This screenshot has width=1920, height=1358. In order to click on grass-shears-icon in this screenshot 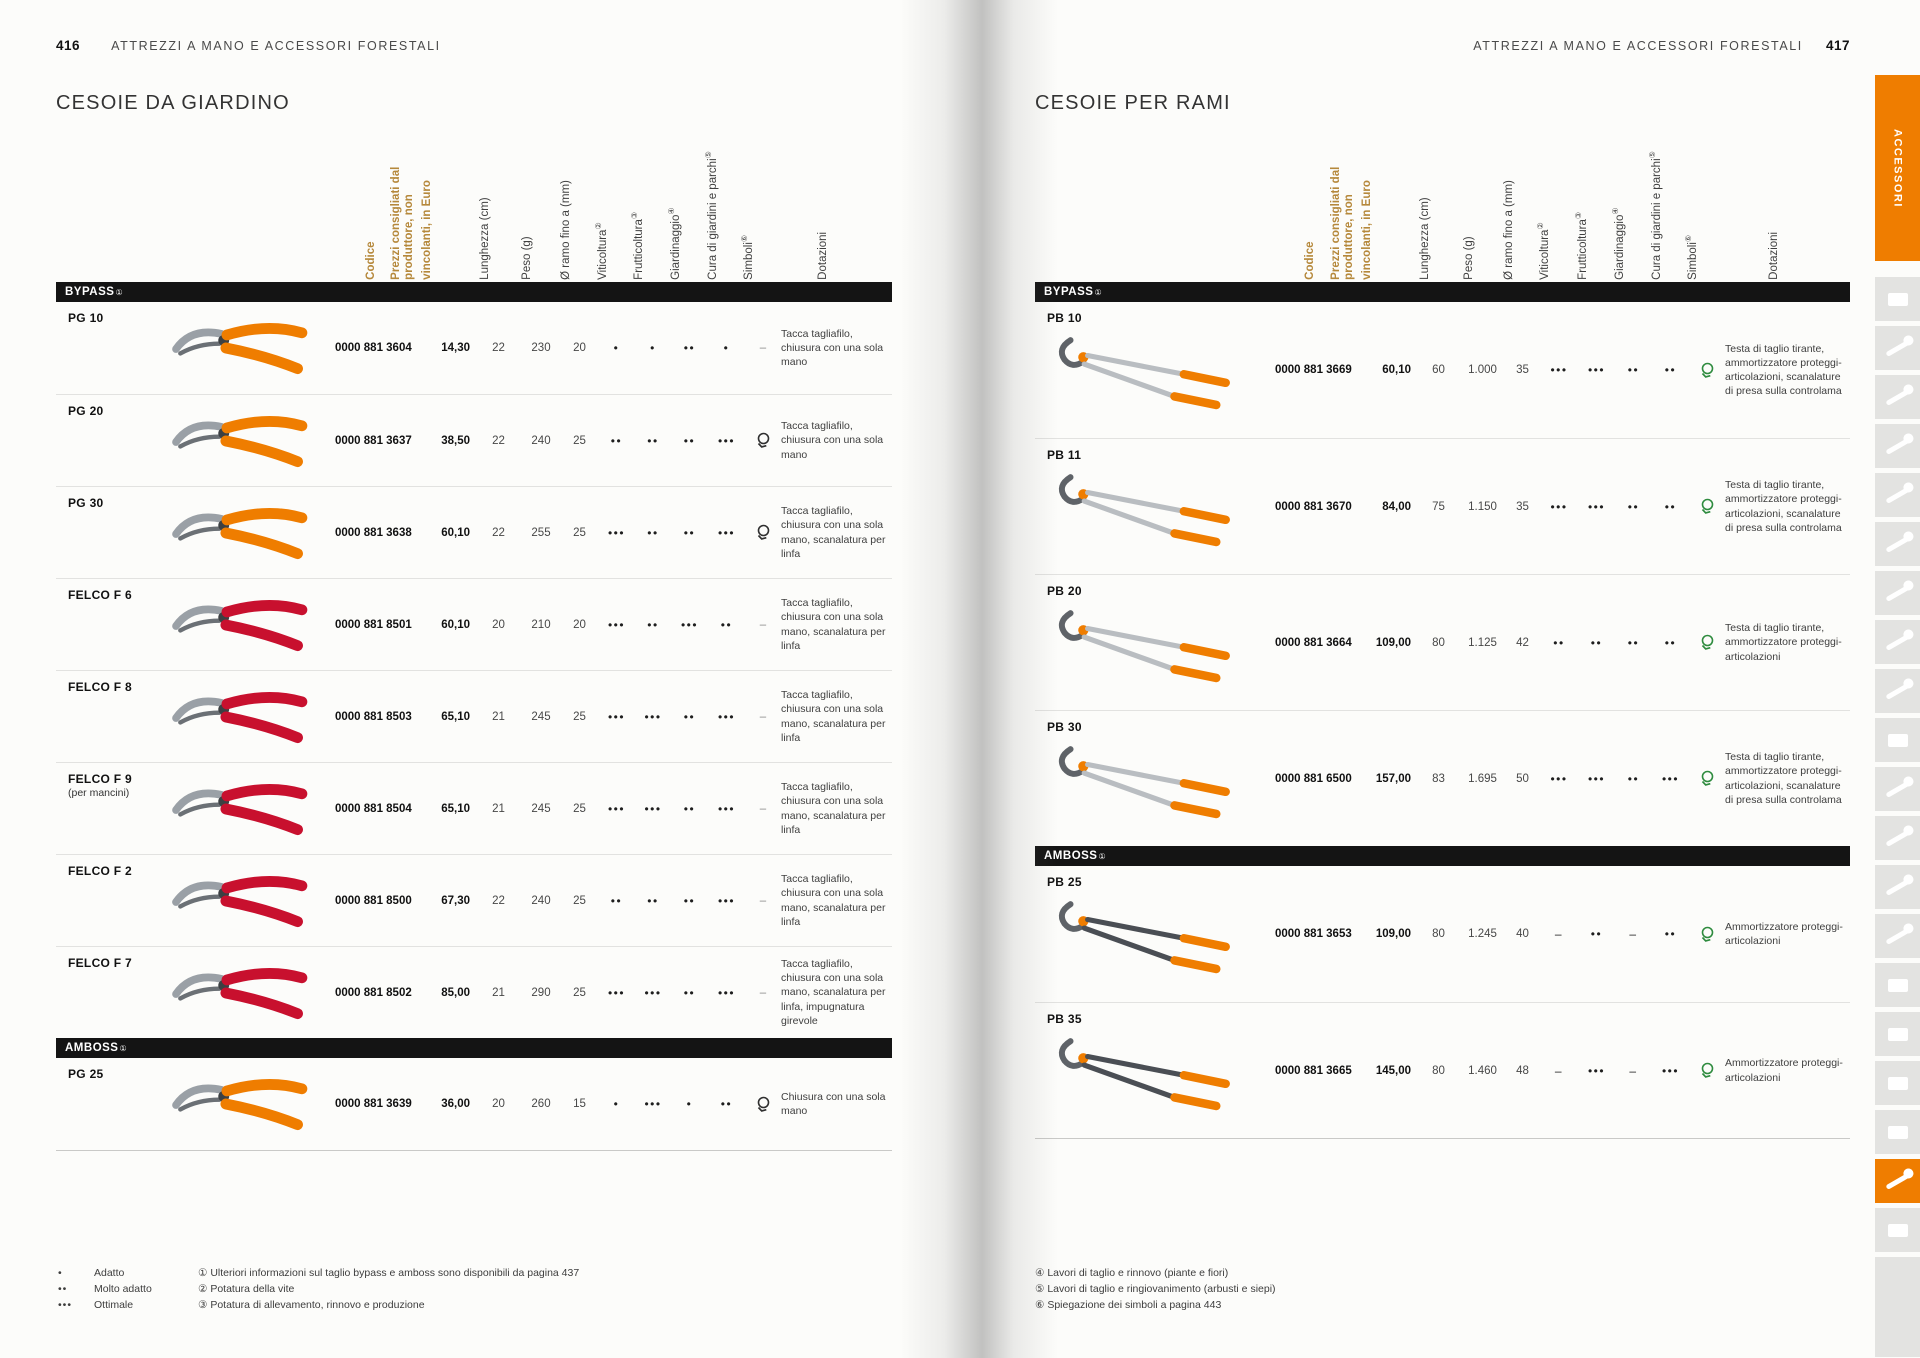, I will do `click(1897, 642)`.